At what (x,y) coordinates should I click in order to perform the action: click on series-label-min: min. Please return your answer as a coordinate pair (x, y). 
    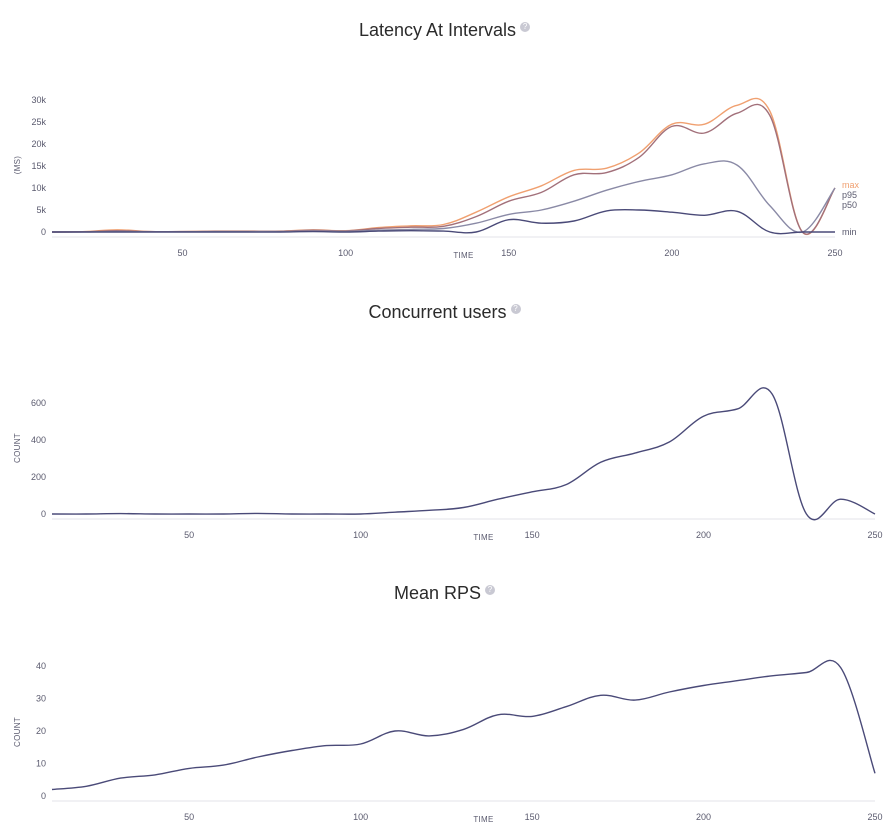
    Looking at the image, I should click on (849, 232).